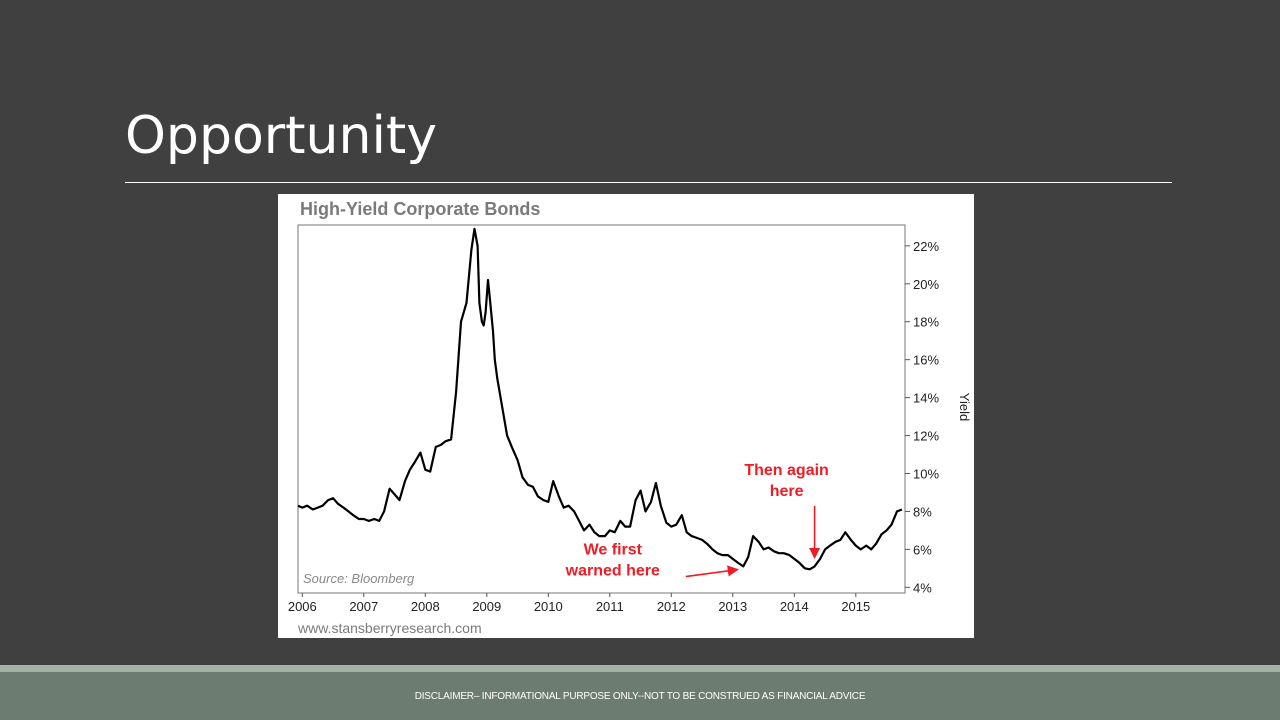 Image resolution: width=1280 pixels, height=720 pixels. Describe the element at coordinates (302, 606) in the screenshot. I see `x-tick-label: 2006` at that location.